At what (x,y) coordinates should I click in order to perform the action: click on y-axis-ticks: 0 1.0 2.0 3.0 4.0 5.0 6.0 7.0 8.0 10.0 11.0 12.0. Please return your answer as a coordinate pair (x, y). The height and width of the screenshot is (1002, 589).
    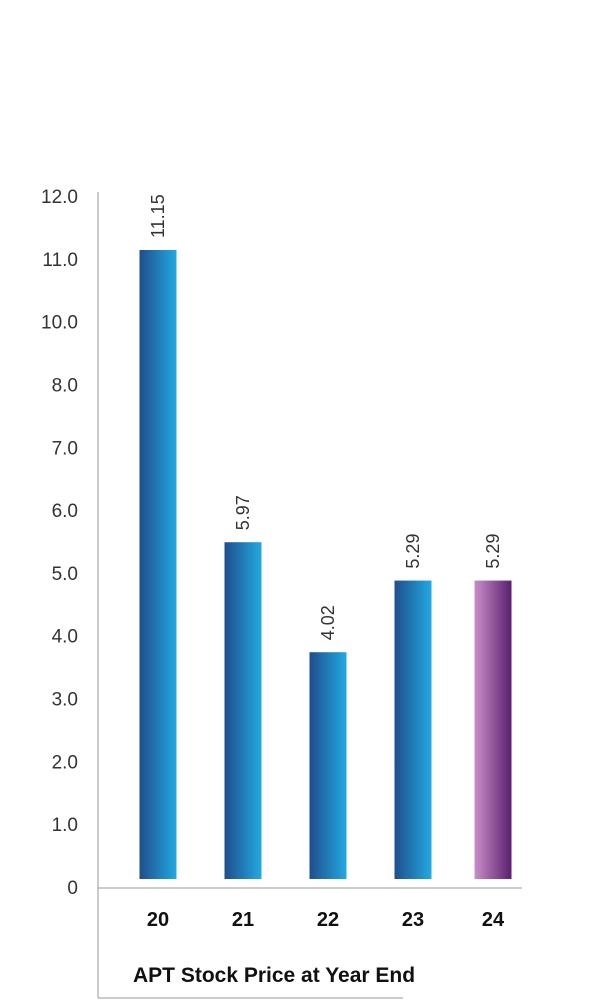
    Looking at the image, I should click on (59, 543).